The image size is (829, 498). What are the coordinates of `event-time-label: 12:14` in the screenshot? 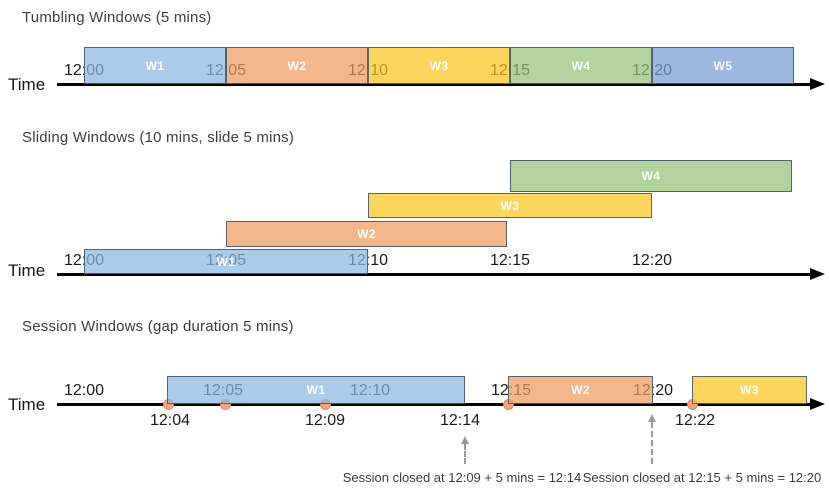 It's located at (460, 420).